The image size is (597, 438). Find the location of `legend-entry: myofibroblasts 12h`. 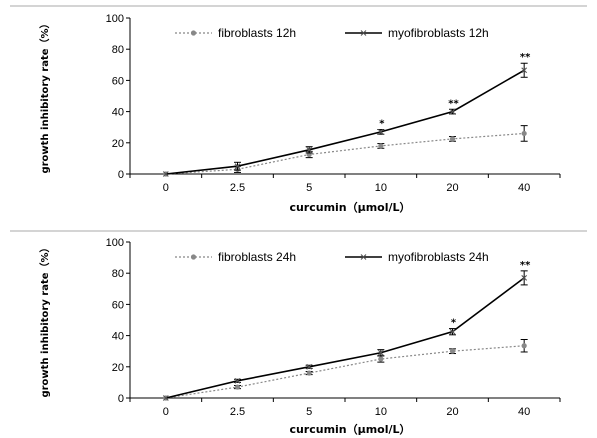

legend-entry: myofibroblasts 12h is located at coordinates (417, 33).